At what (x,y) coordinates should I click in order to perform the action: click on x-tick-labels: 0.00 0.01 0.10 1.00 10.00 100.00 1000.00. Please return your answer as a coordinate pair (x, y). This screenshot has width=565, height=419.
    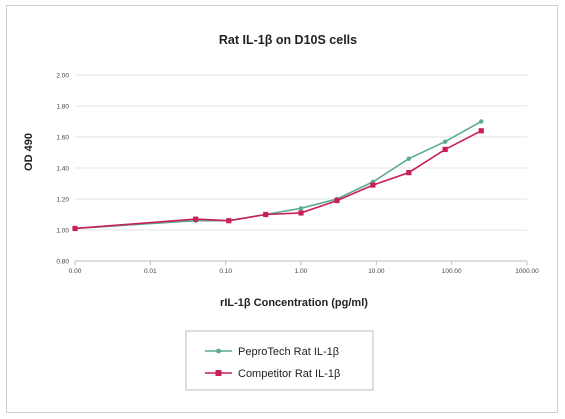
    Looking at the image, I should click on (304, 271).